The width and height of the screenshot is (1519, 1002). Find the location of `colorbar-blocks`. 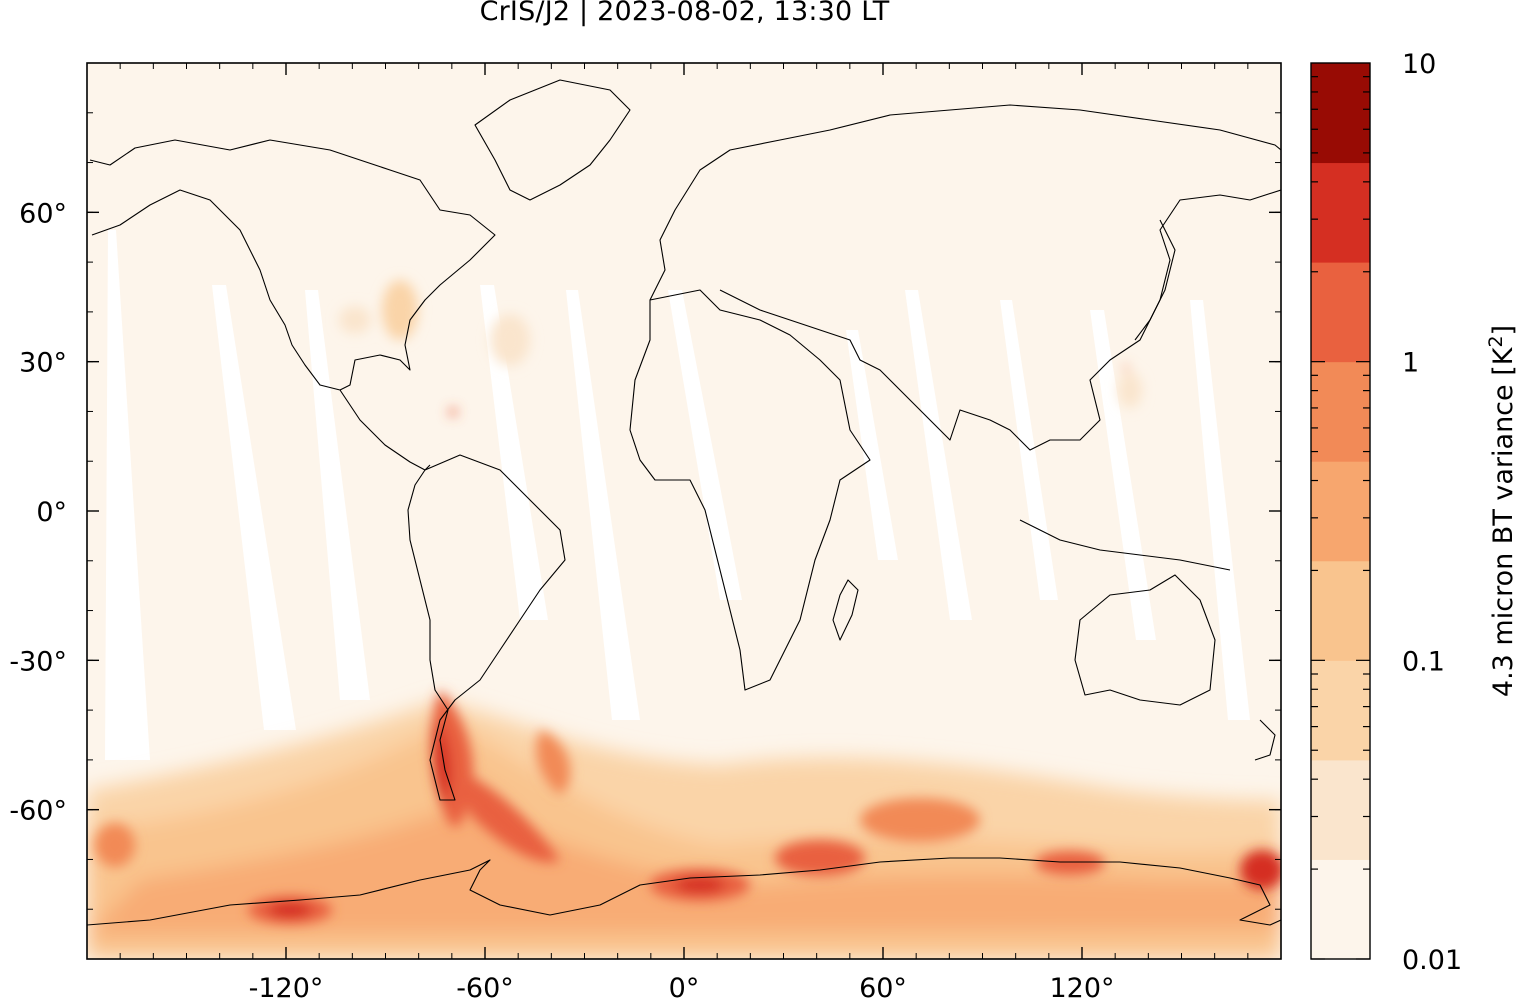

colorbar-blocks is located at coordinates (1340, 511).